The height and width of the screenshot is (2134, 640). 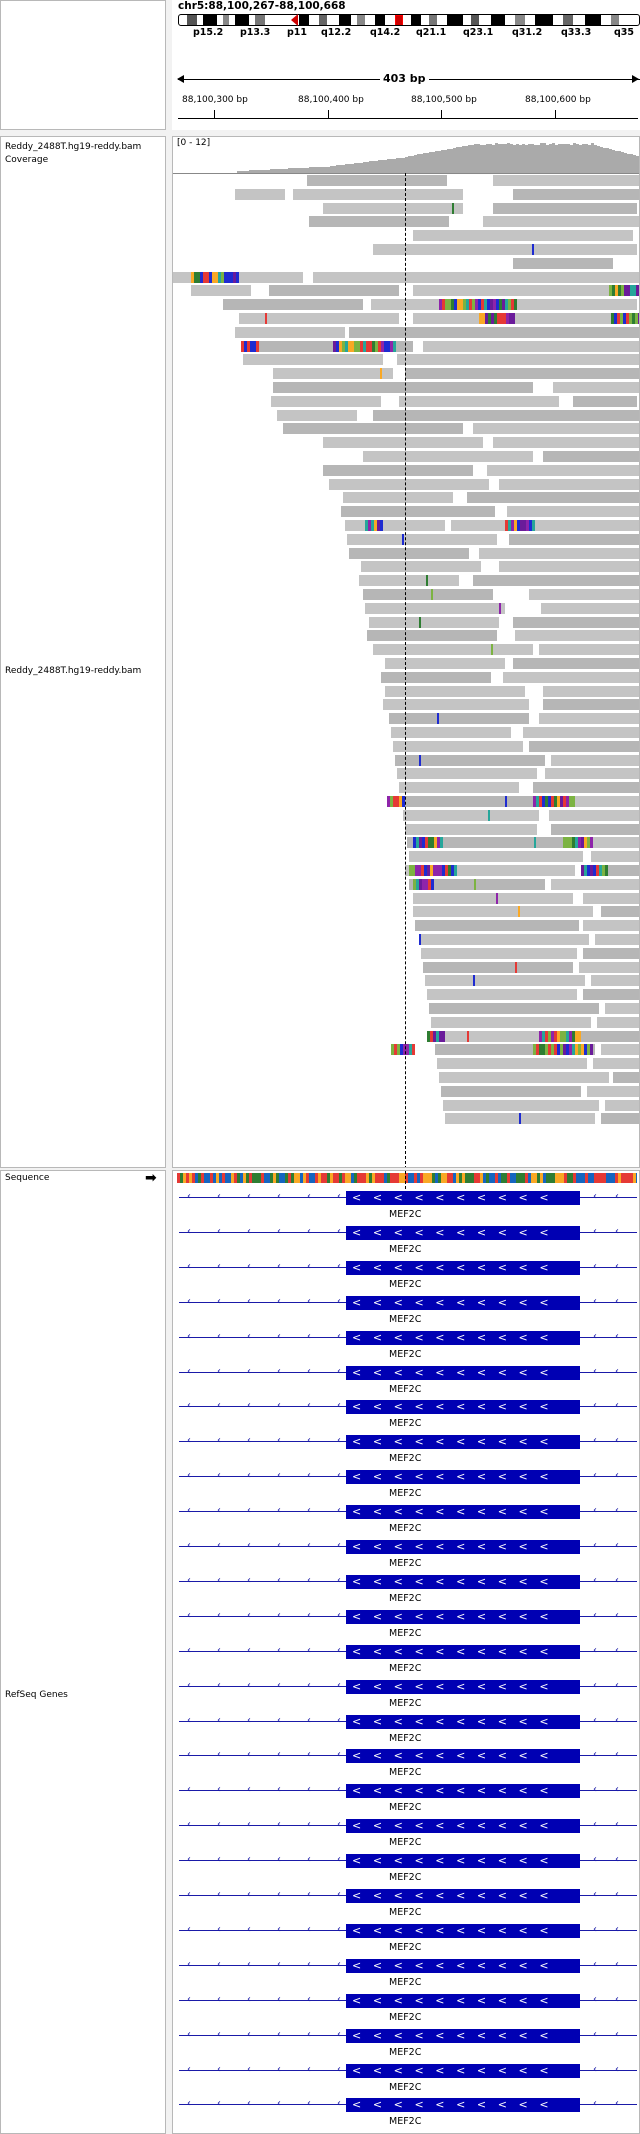 I want to click on chromosome-ideogram, so click(x=409, y=20).